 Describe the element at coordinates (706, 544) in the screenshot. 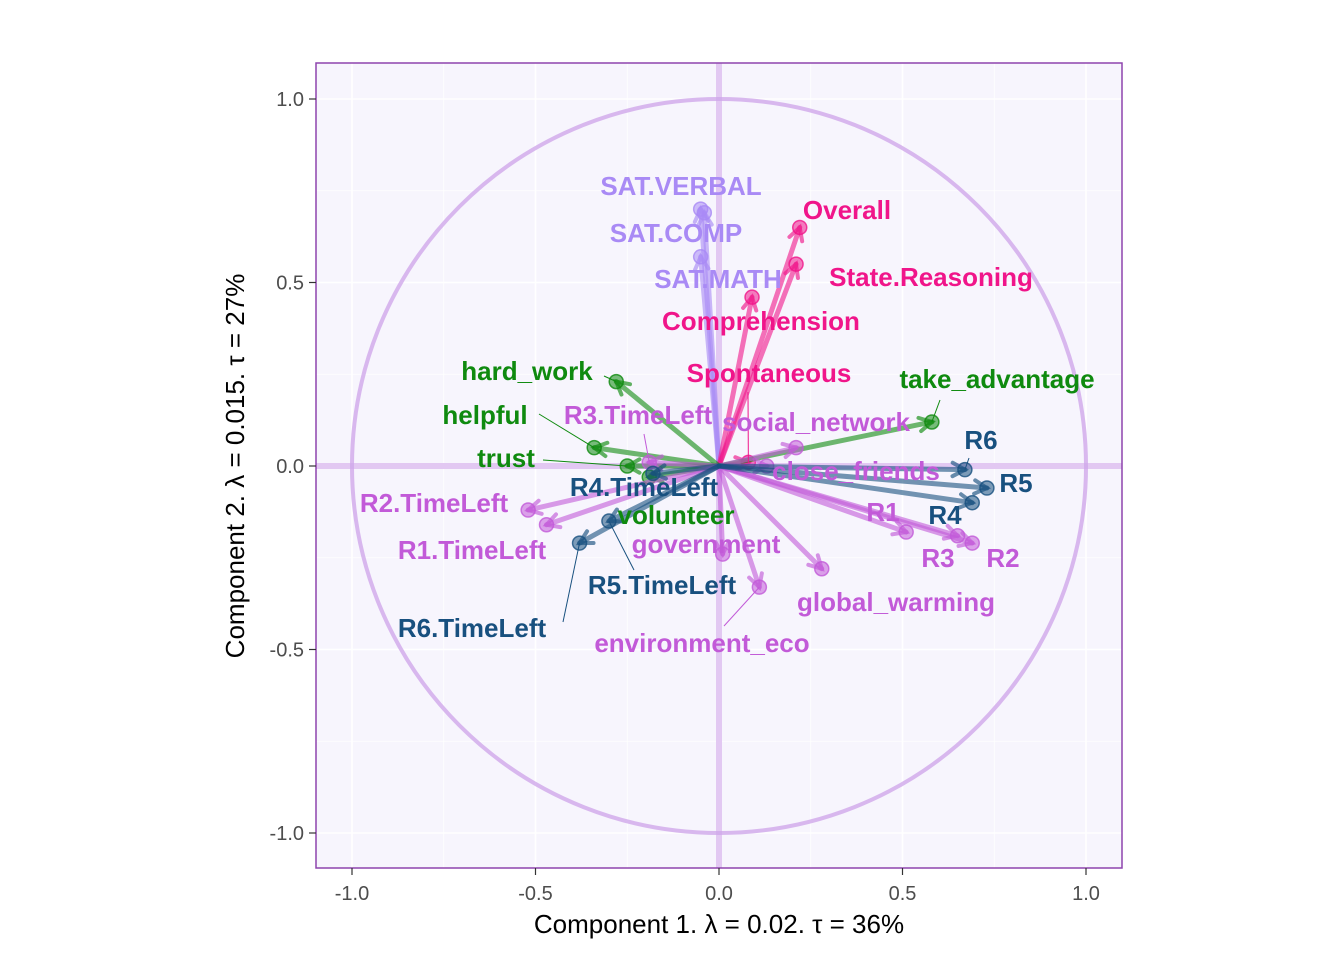

I see `label-government: government` at that location.